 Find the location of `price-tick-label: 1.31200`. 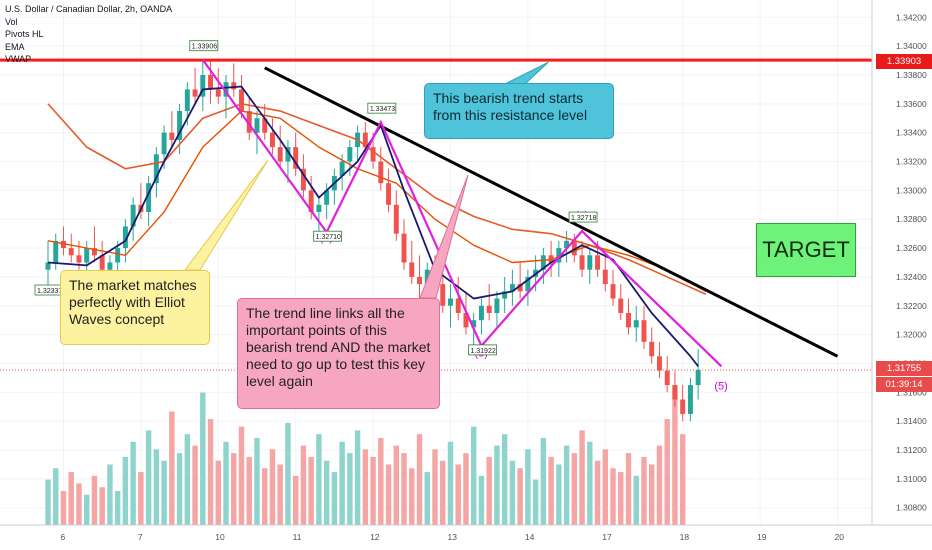

price-tick-label: 1.31200 is located at coordinates (911, 450).